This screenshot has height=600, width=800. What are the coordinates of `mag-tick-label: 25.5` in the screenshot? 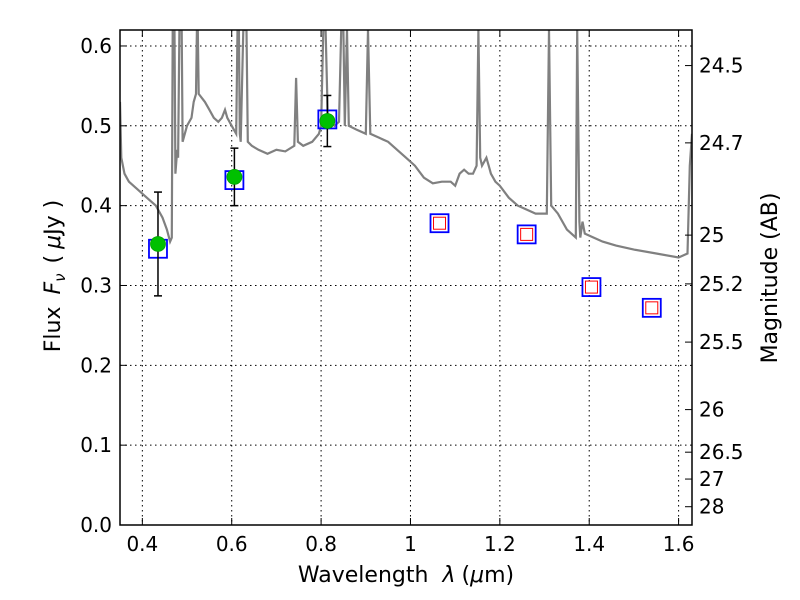 It's located at (721, 342).